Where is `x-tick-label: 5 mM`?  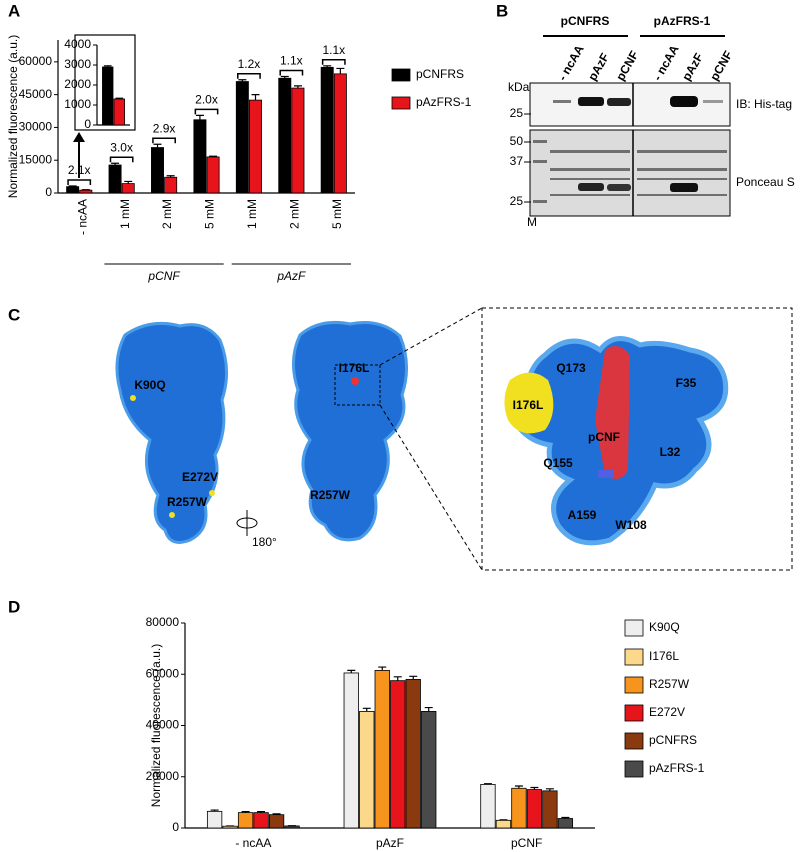 x-tick-label: 5 mM is located at coordinates (337, 214).